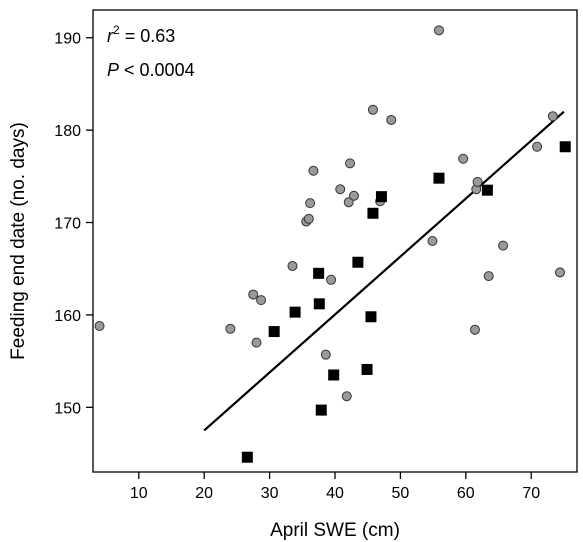 The width and height of the screenshot is (583, 542). I want to click on r-squared-annotation: r2 = 0.63, so click(141, 34).